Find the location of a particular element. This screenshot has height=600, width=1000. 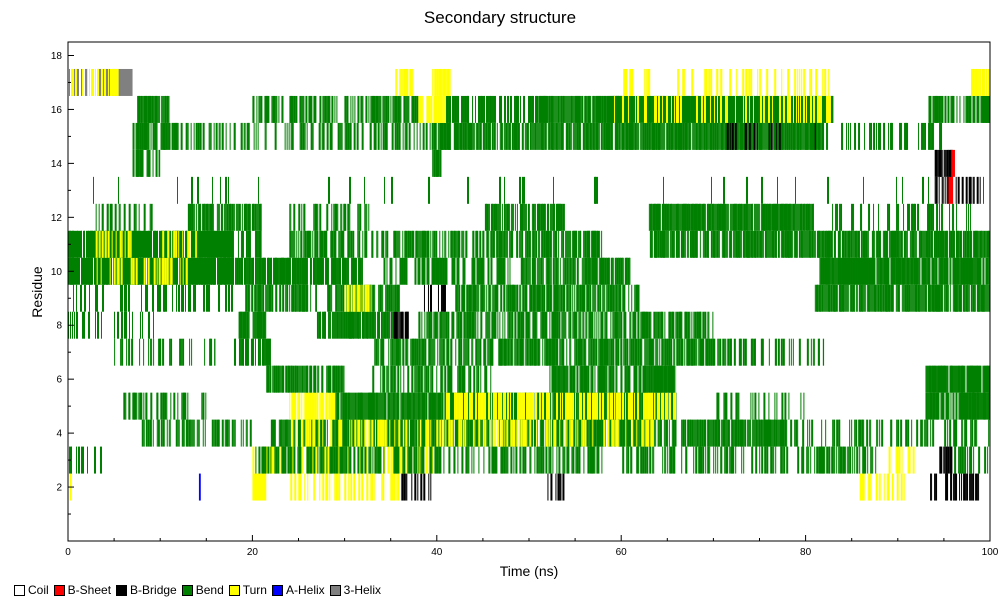

segment-fill is located at coordinates (953, 163).